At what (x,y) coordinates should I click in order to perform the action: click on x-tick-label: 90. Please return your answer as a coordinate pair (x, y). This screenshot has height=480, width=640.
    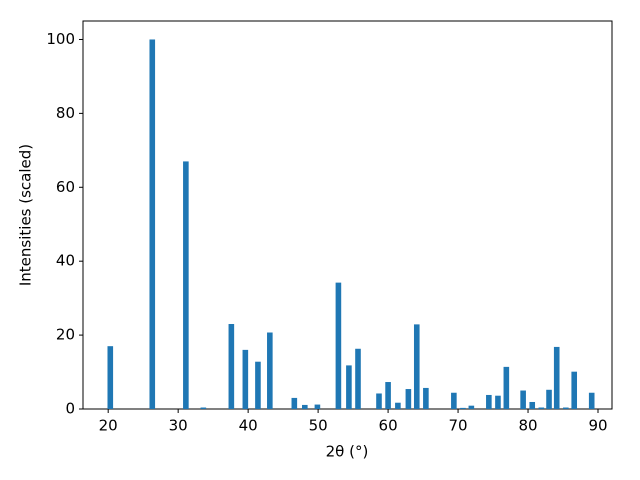
    Looking at the image, I should click on (597, 426).